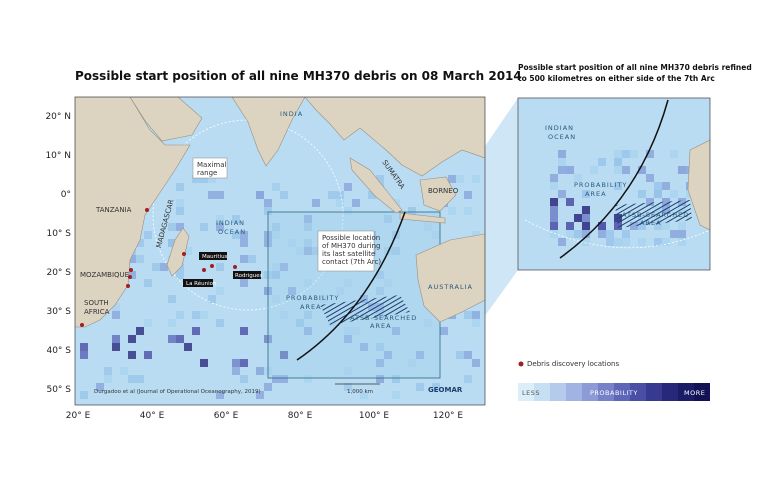 This screenshot has height=493, width=768. I want to click on place: AUSTRALIA, so click(450, 287).